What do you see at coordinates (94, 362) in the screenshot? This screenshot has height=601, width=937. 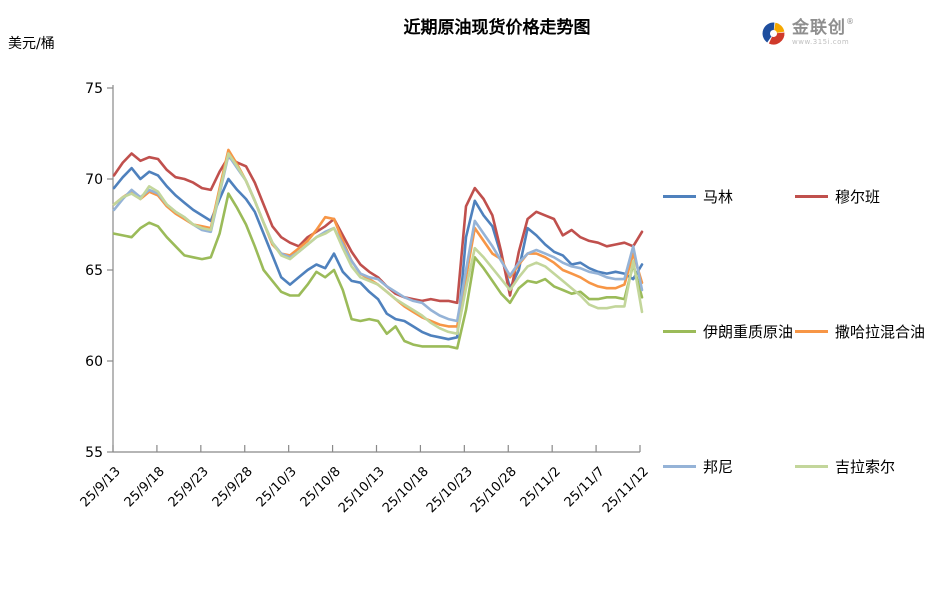 I see `svg-text: 60` at bounding box center [94, 362].